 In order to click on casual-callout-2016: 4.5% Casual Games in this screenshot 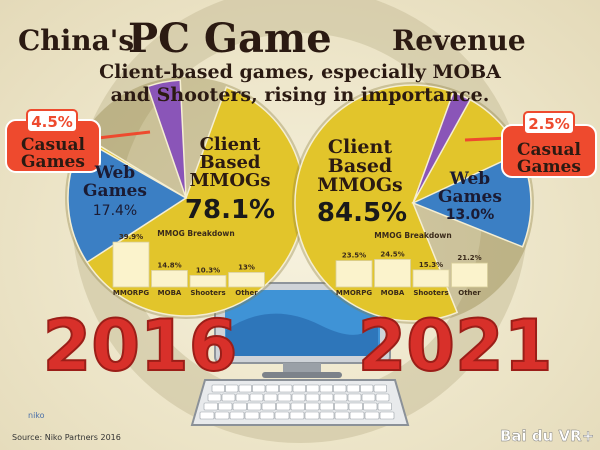, I will do `click(78, 141)`.